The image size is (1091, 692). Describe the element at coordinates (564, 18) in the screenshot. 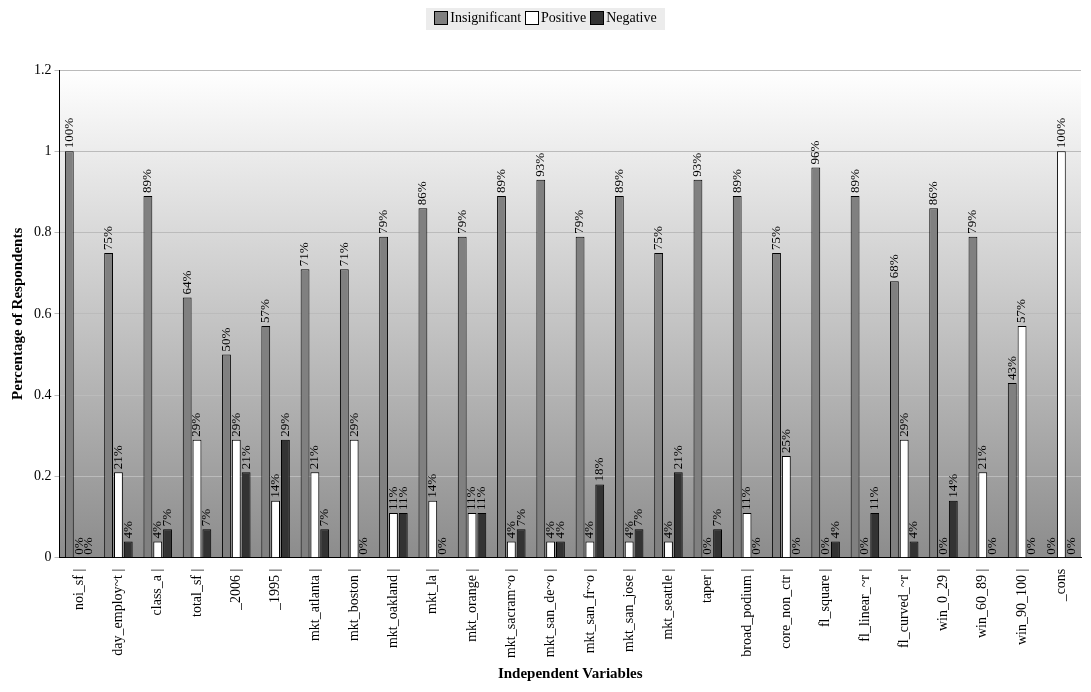

I see `legend-label: Positive` at that location.